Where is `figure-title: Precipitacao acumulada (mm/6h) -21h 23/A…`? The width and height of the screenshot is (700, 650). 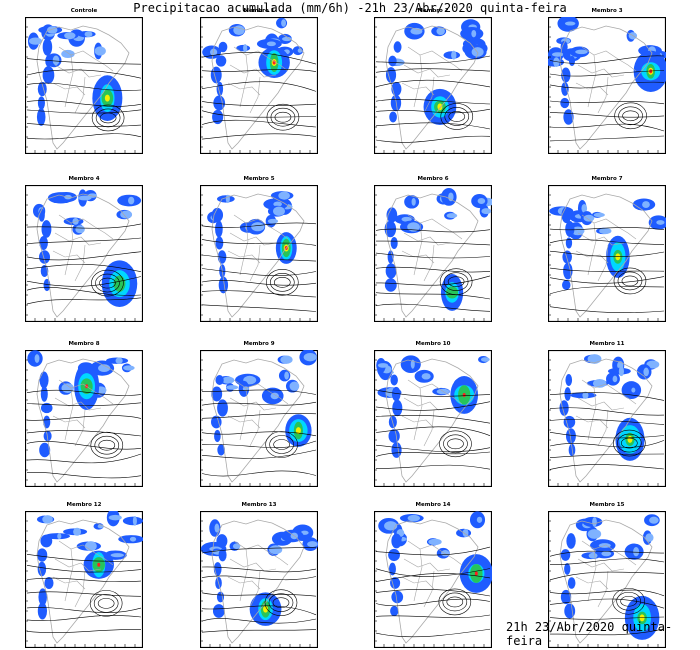
figure-title: Precipitacao acumulada (mm/6h) -21h 23/A… is located at coordinates (350, 8).